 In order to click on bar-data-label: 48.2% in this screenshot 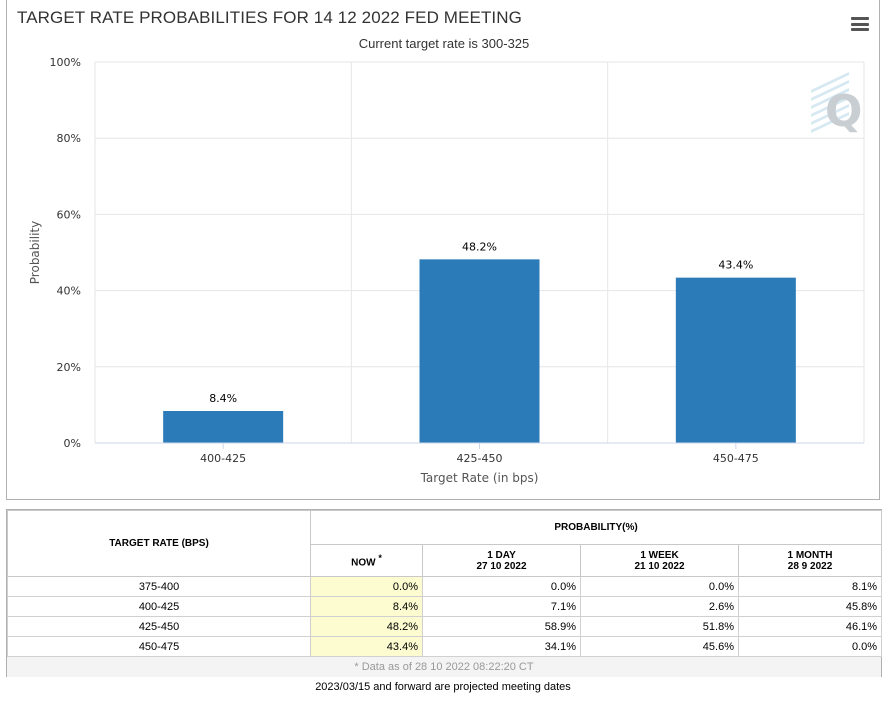, I will do `click(479, 246)`.